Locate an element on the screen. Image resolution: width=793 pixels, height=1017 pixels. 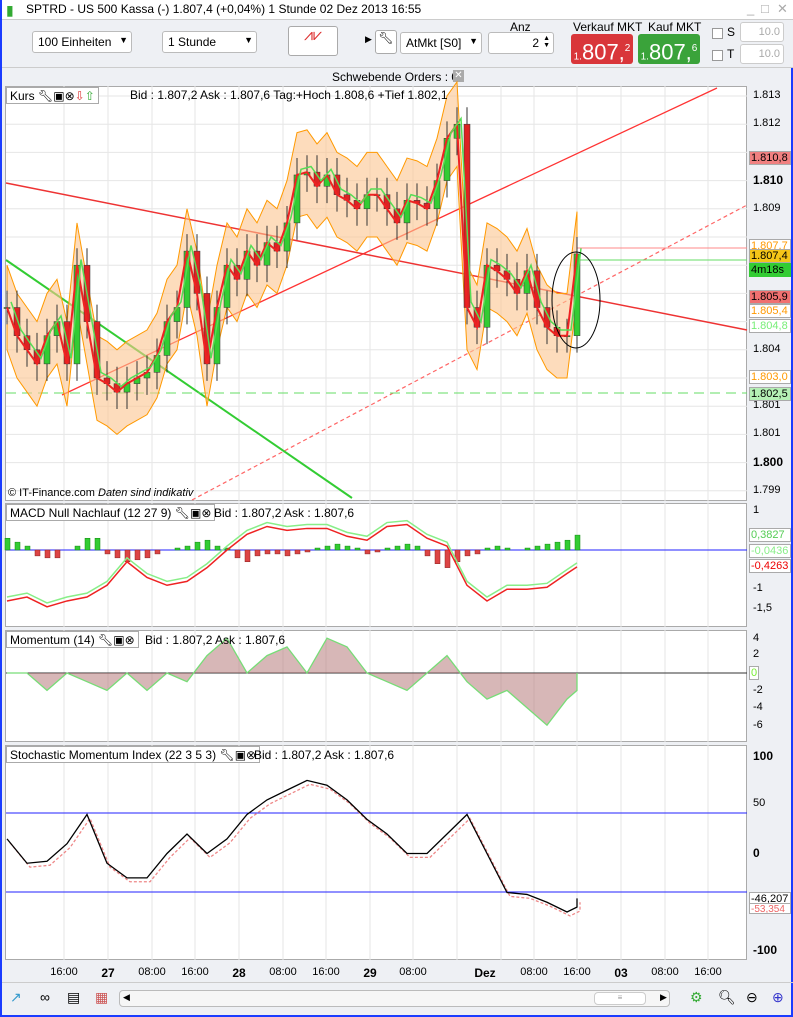
zoom-out-icon: ⊖ is located at coordinates (752, 997).